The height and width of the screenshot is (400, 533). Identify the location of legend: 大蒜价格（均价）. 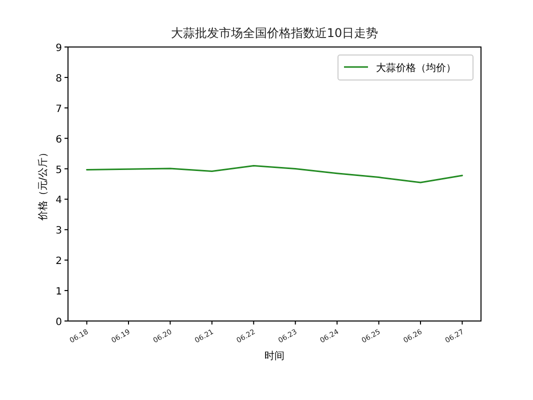
(406, 67).